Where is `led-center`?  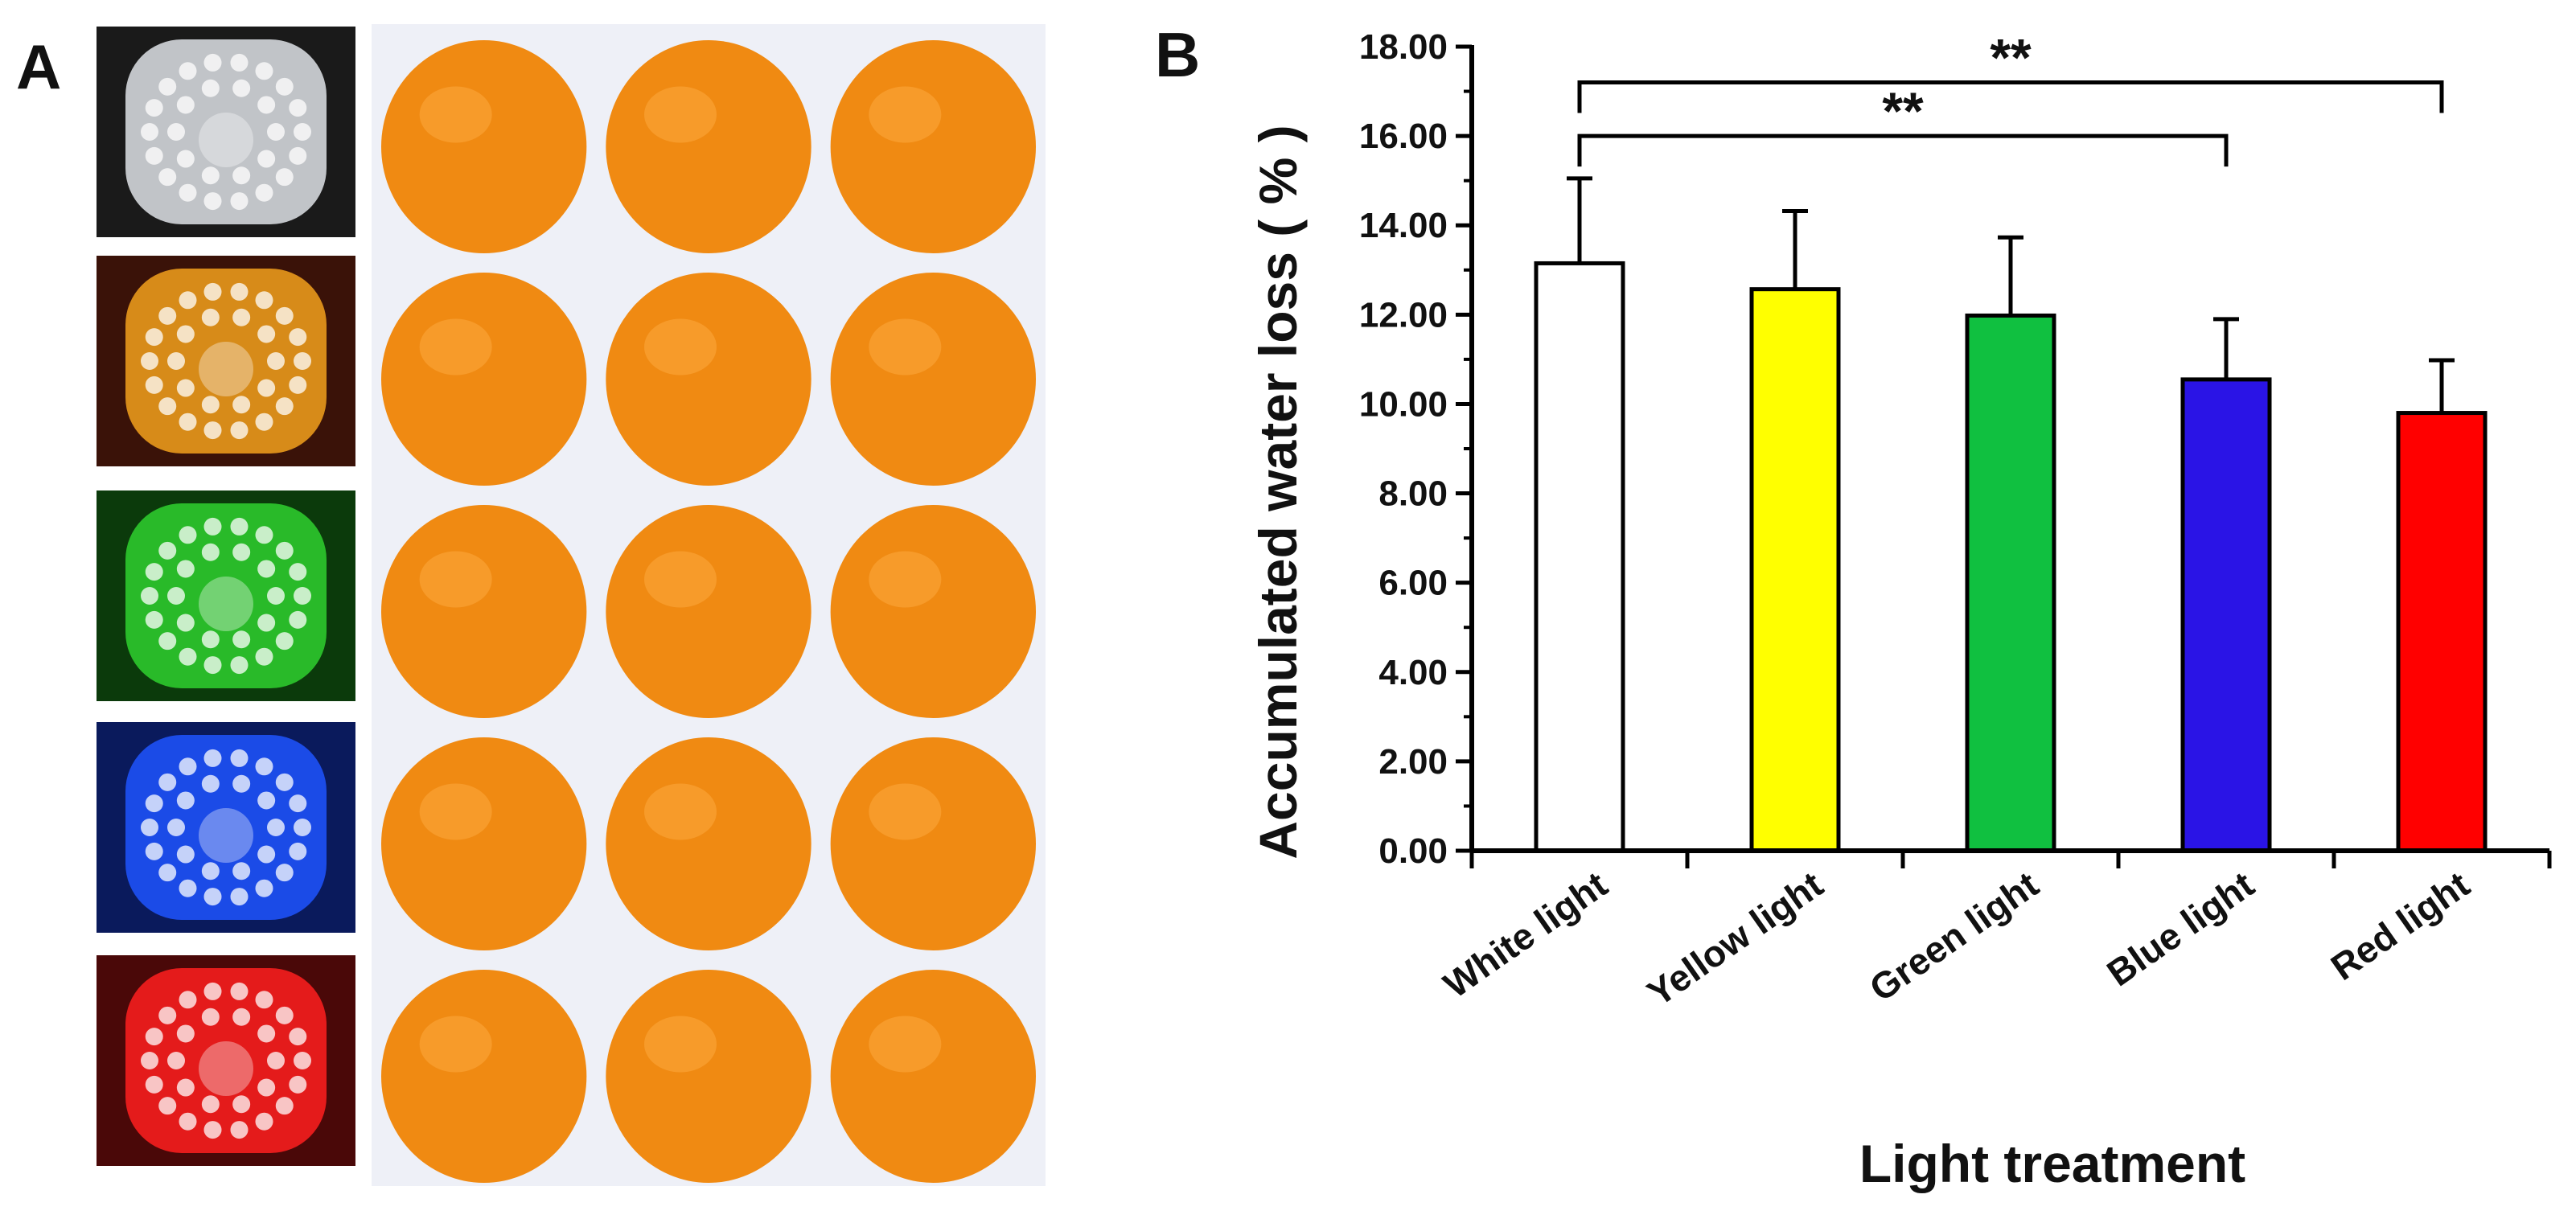 led-center is located at coordinates (226, 1069).